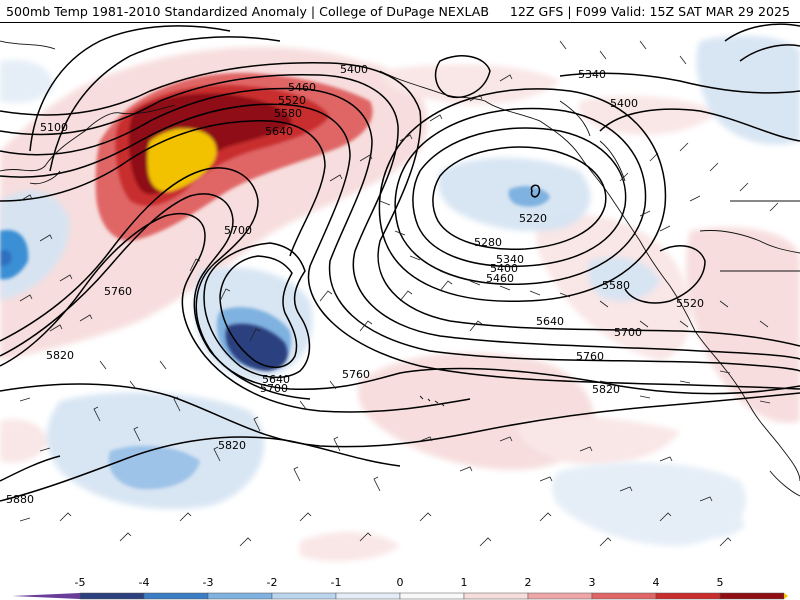  Describe the element at coordinates (20, 499) in the screenshot. I see `contour-label: 5880` at that location.